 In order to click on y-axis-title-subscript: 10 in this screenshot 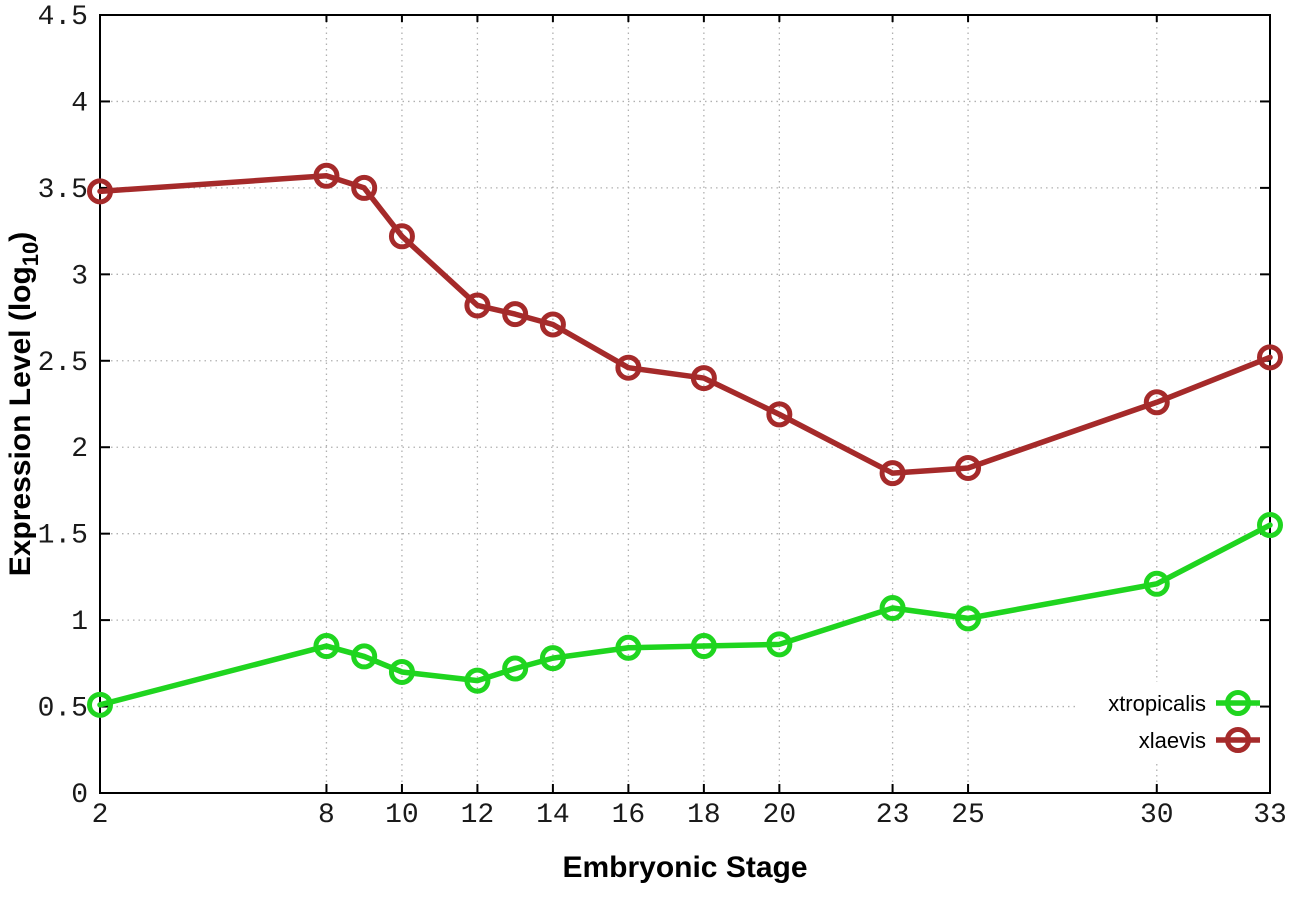, I will do `click(30, 254)`.